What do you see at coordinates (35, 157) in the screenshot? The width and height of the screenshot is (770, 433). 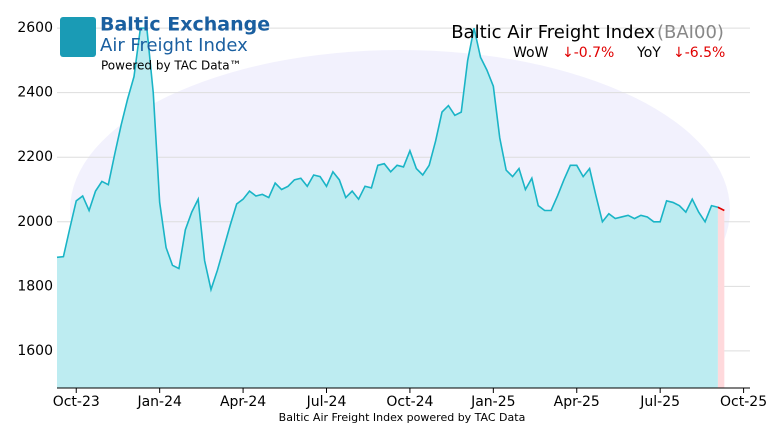 I see `y-tick-label: 2200` at bounding box center [35, 157].